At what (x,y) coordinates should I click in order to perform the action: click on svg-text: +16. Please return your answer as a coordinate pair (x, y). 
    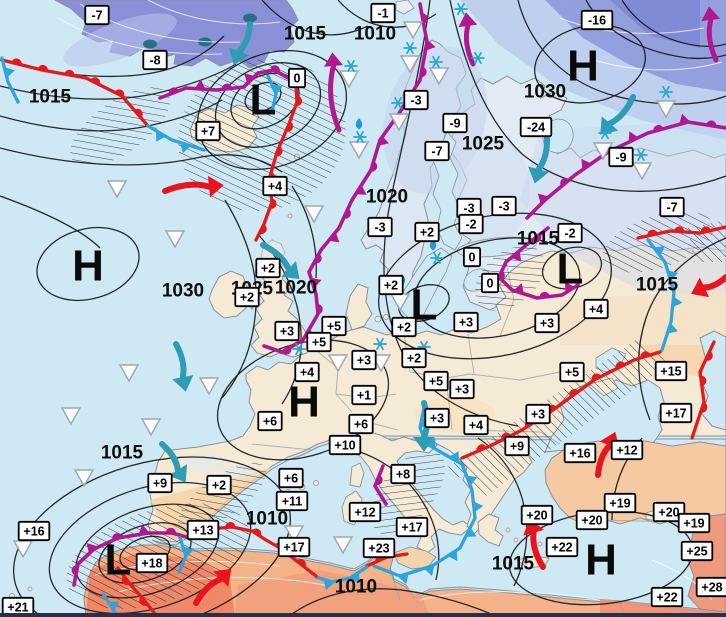
    Looking at the image, I should click on (33, 532).